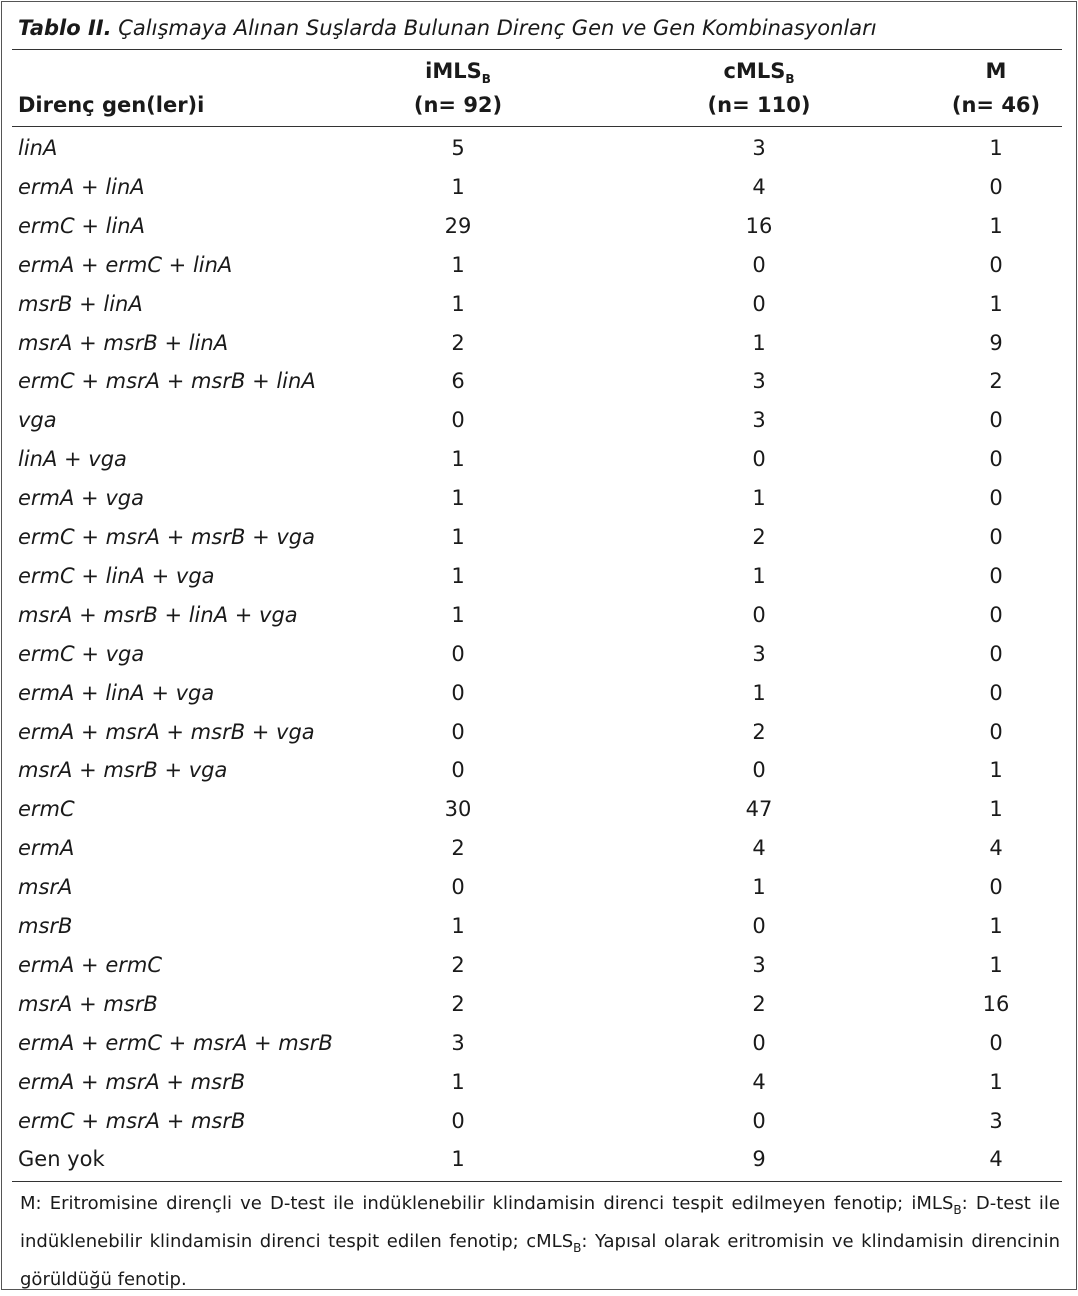  What do you see at coordinates (81, 225) in the screenshot?
I see `row-label: ermC + linA` at bounding box center [81, 225].